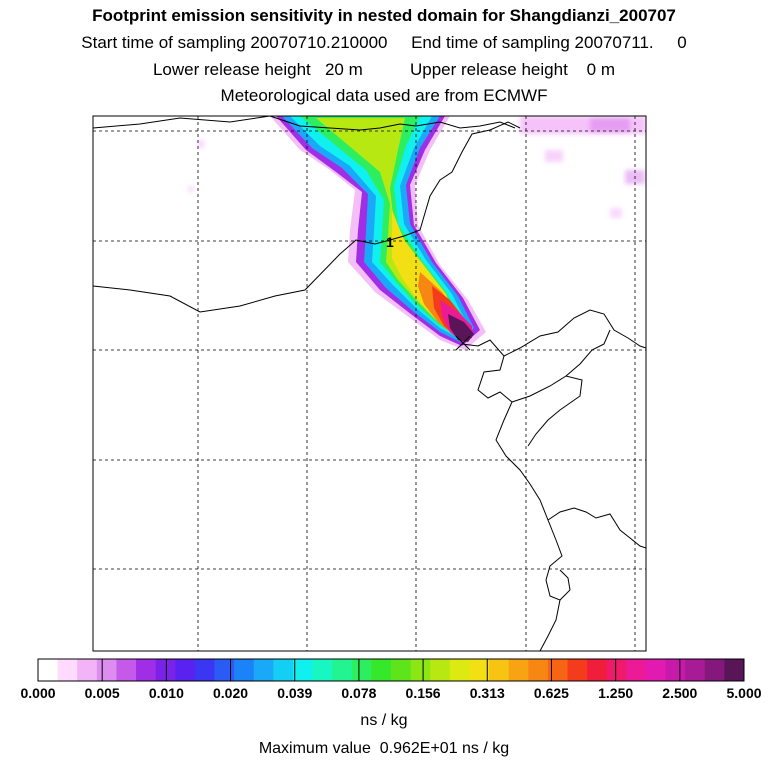 The height and width of the screenshot is (768, 768). I want to click on colorbar-tick-label: 0.313, so click(487, 693).